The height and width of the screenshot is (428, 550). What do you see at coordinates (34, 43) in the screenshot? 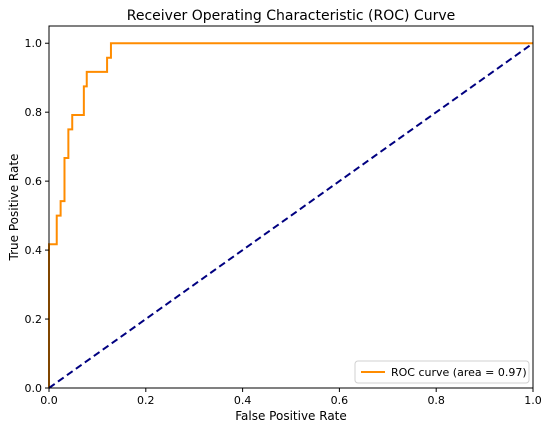
I see `y-tick-label: 1.0` at bounding box center [34, 43].